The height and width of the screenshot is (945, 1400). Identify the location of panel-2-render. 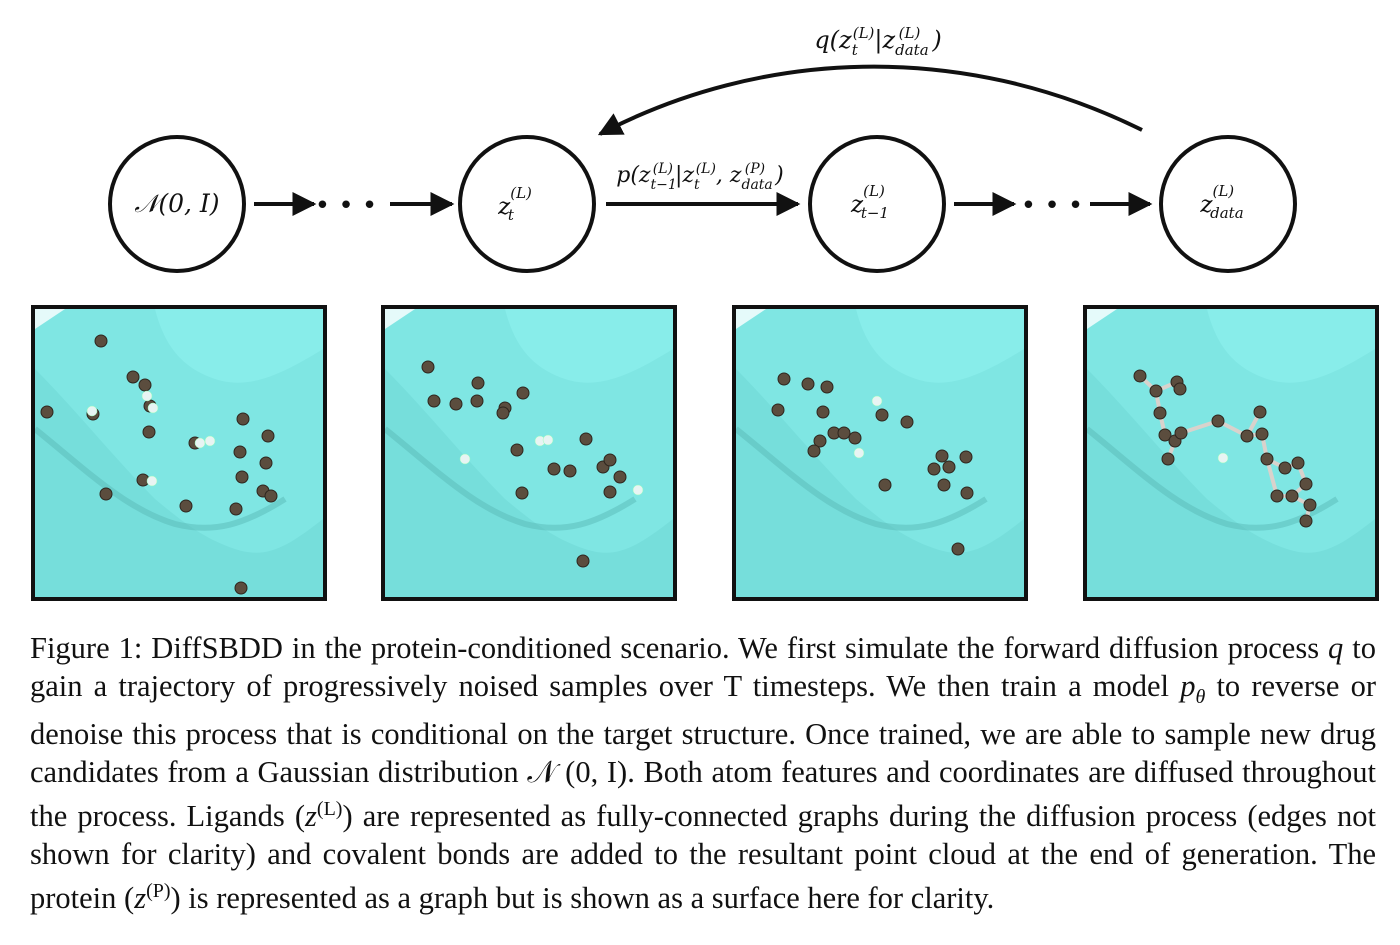
(529, 453).